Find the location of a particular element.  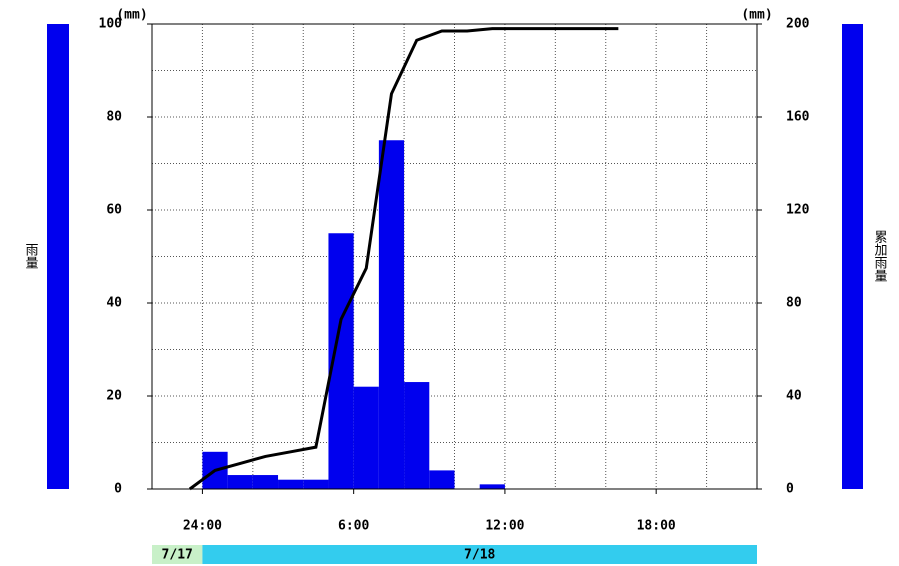

y2-tick-label: 80 is located at coordinates (794, 303).